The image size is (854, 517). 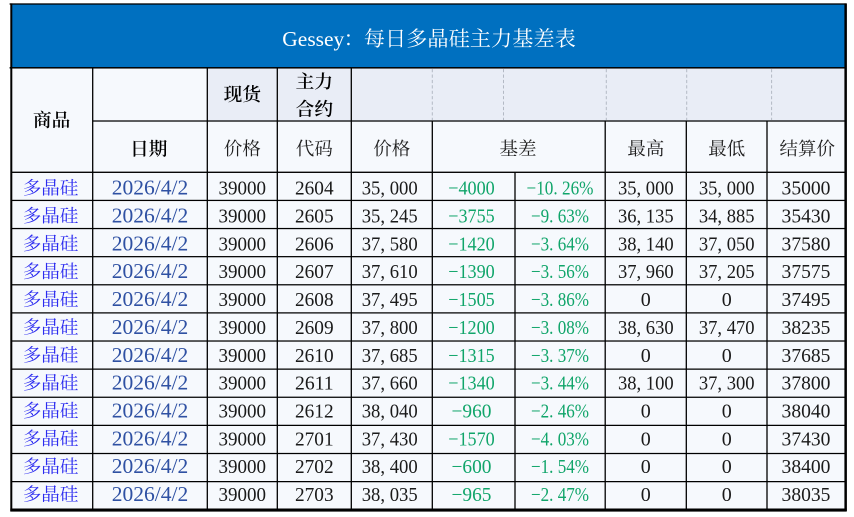 What do you see at coordinates (806, 189) in the screenshot?
I see `svg-text: 35000` at bounding box center [806, 189].